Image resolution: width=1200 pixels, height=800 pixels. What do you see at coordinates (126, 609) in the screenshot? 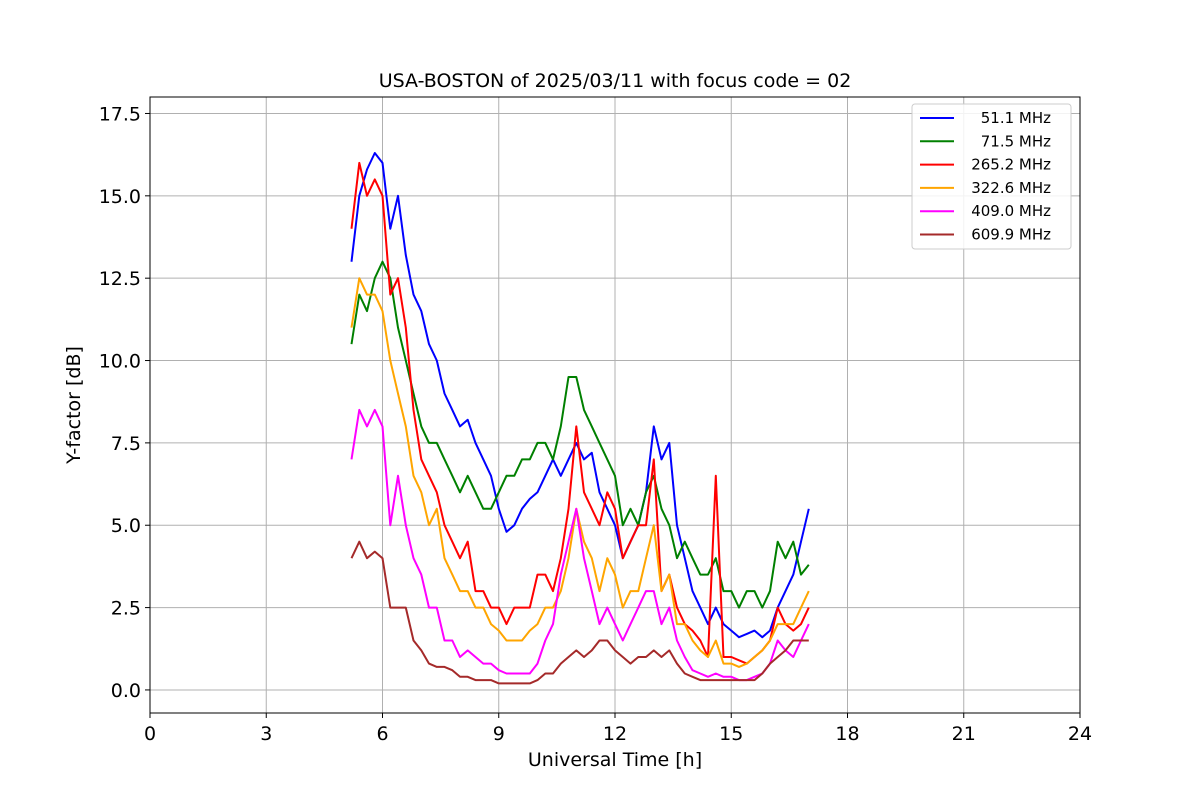
I see `y-tick-label: 2.5` at bounding box center [126, 609].